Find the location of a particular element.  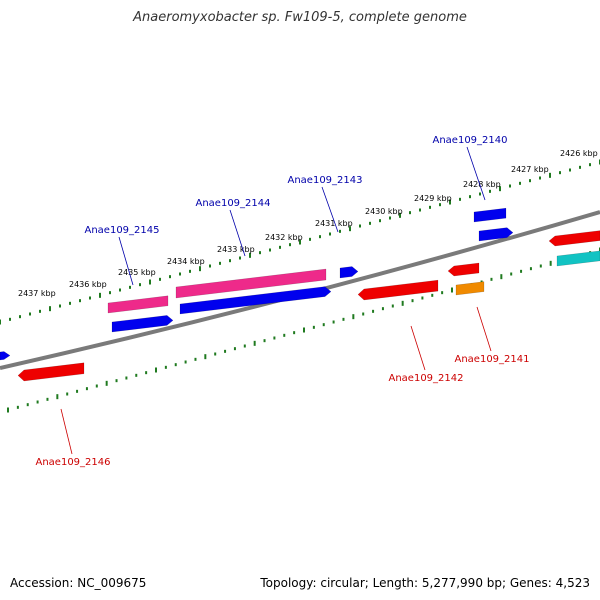

gene-label-forward: Anae109_2145 is located at coordinates (122, 230).